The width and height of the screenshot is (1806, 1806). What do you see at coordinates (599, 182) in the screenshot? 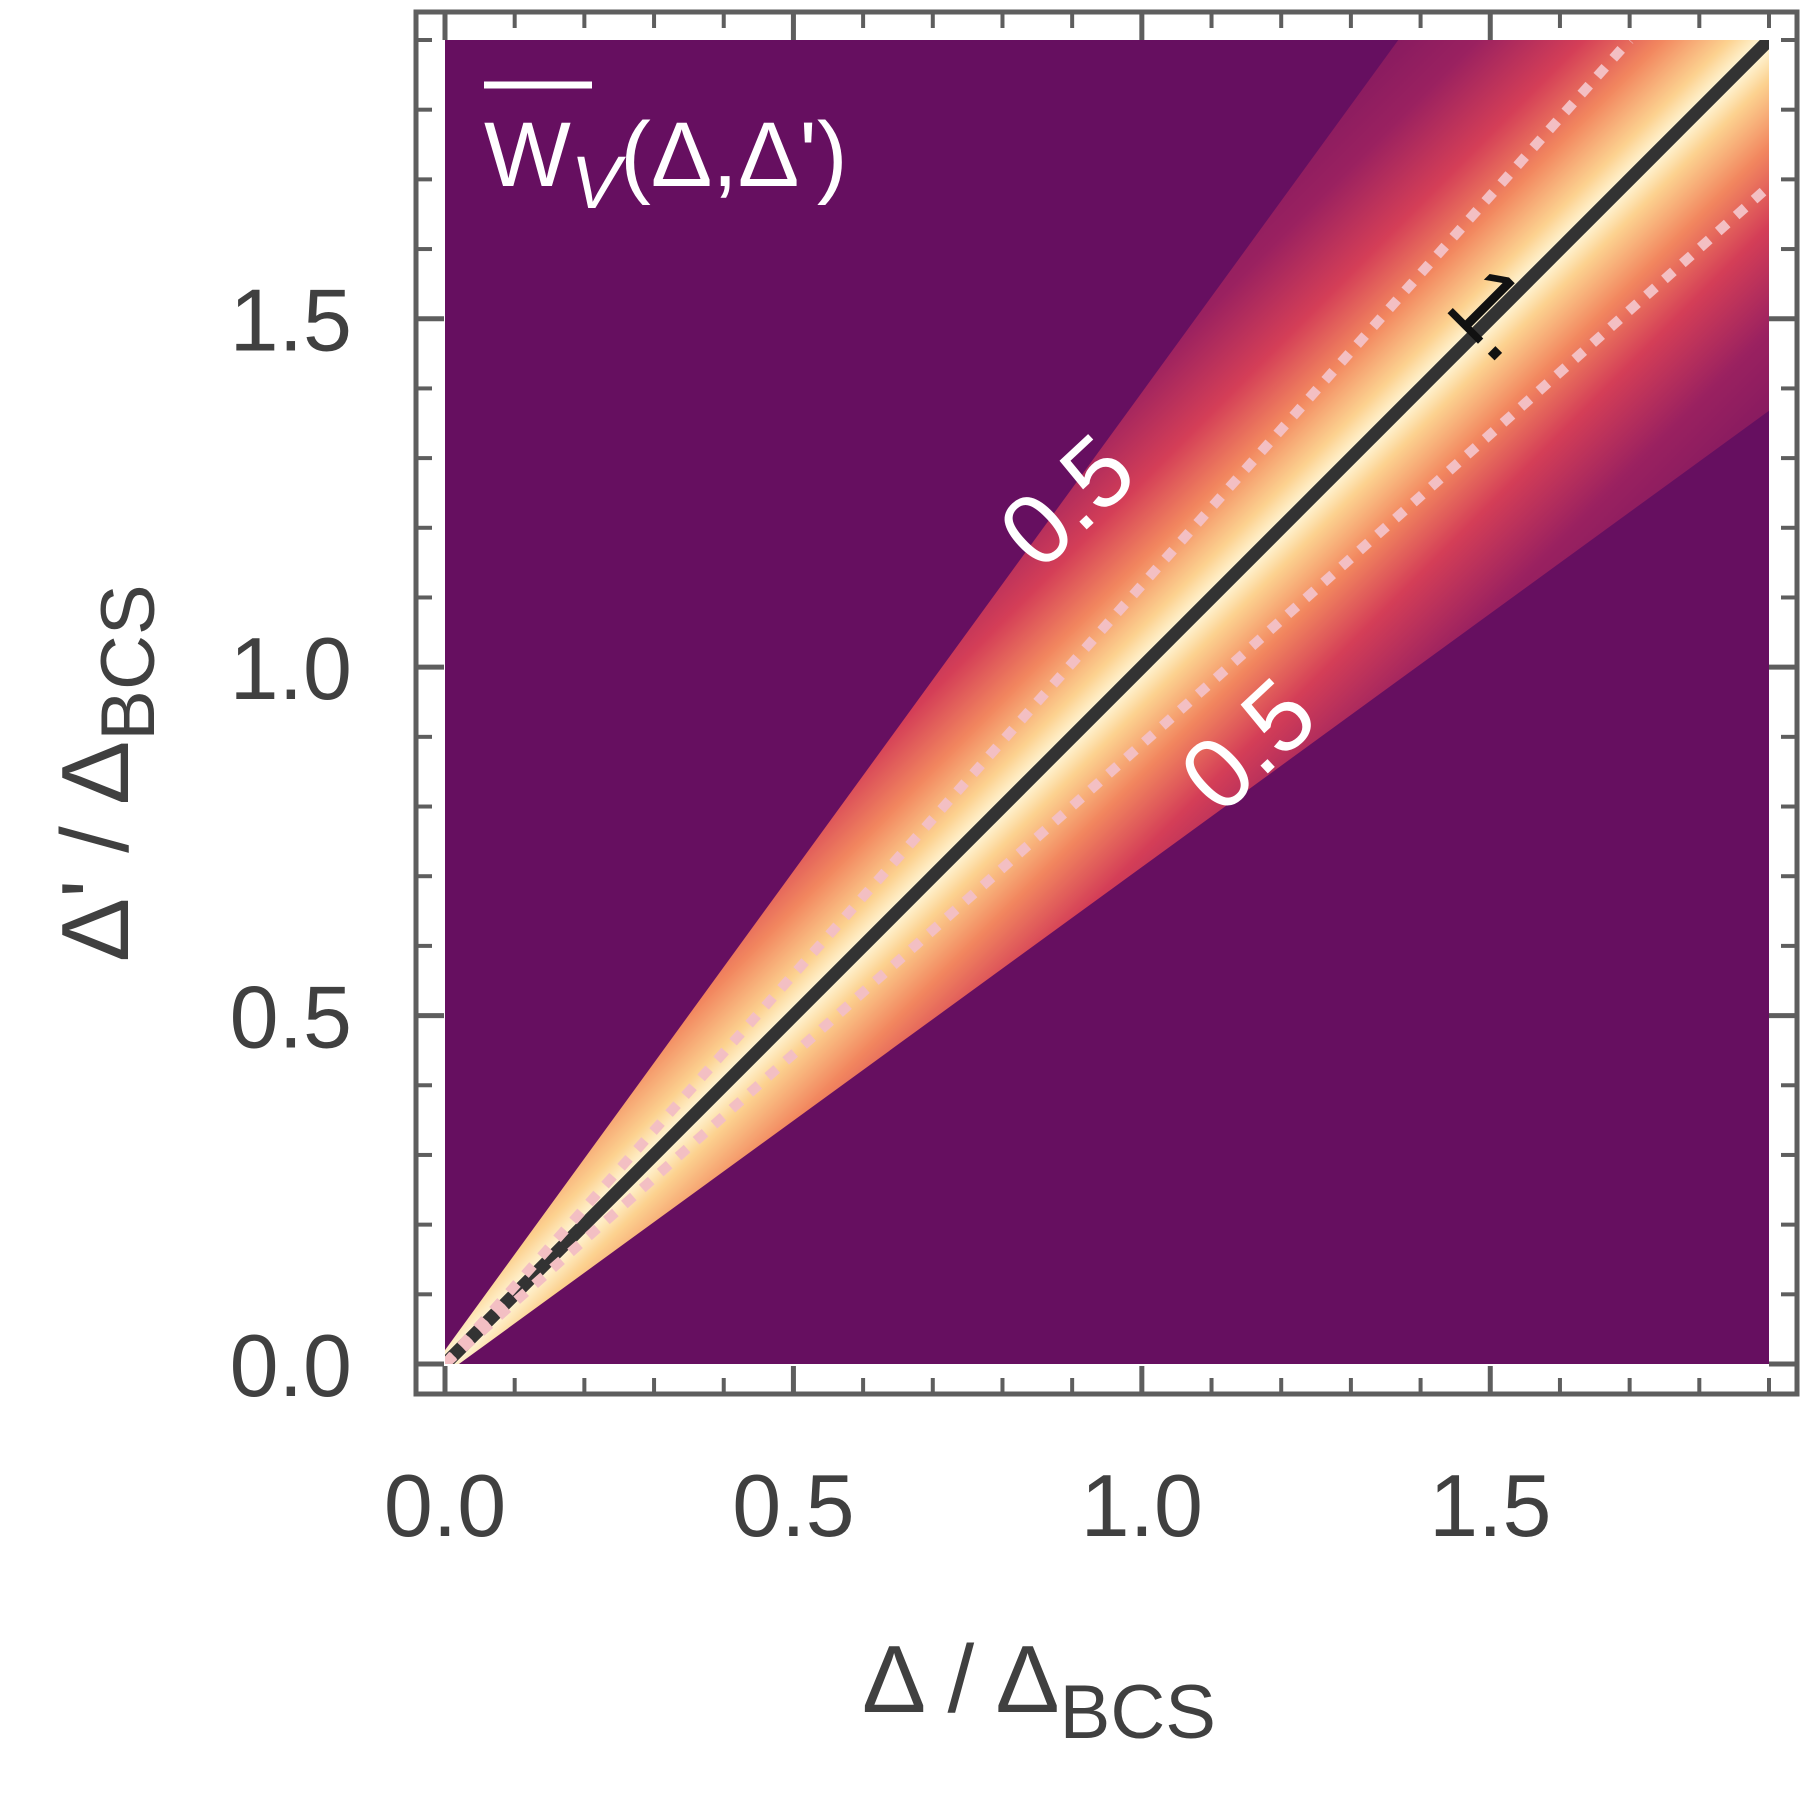
I see `title-subscript: V` at bounding box center [599, 182].